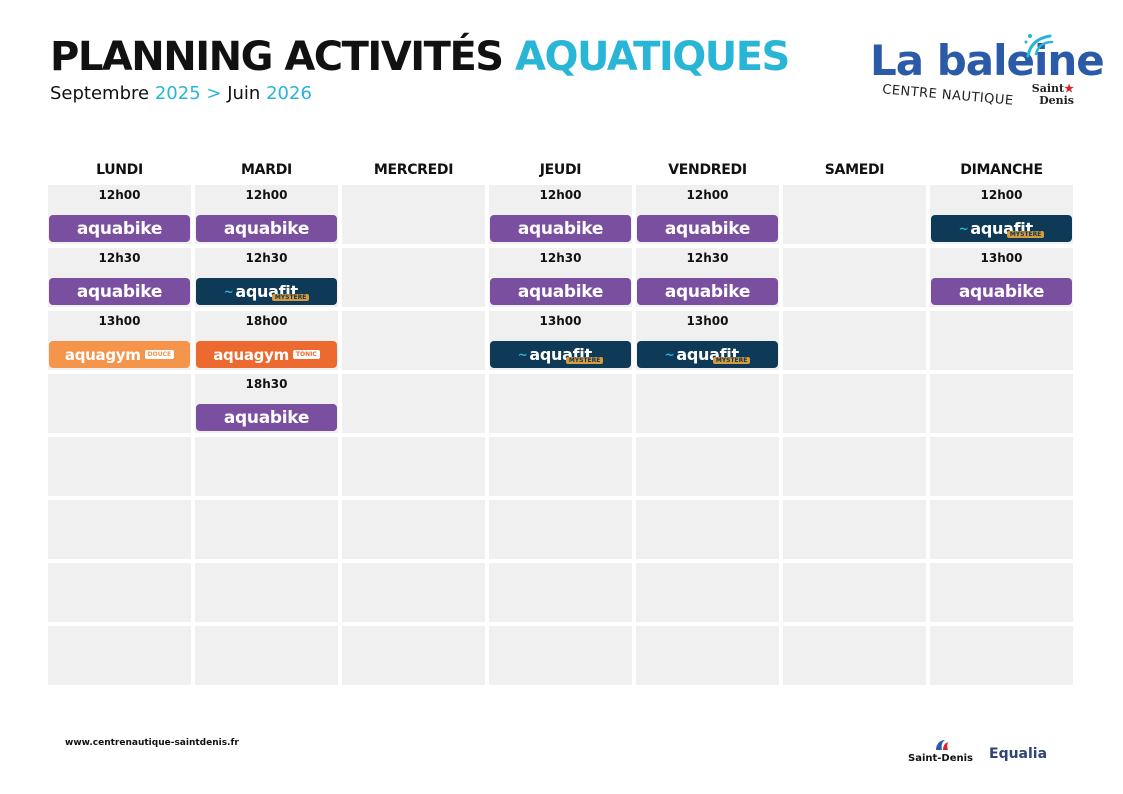 Image resolution: width=1123 pixels, height=794 pixels. I want to click on logo-brand: La baleine, so click(987, 60).